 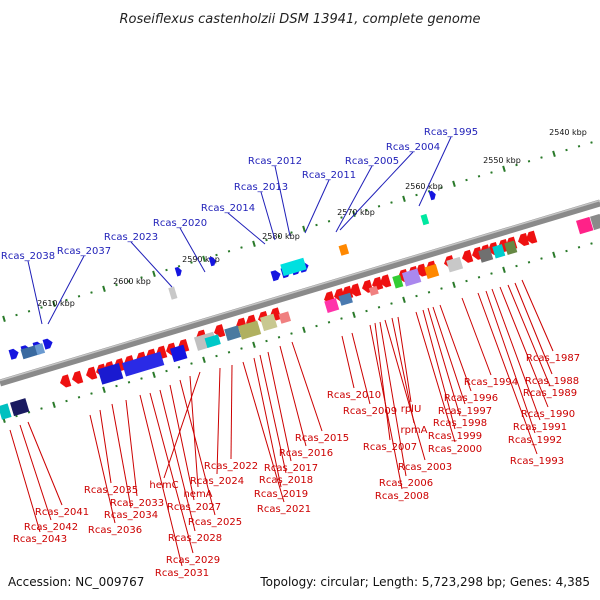 I want to click on gene-label-rcas-2043: Rcas_2043, so click(x=40, y=539).